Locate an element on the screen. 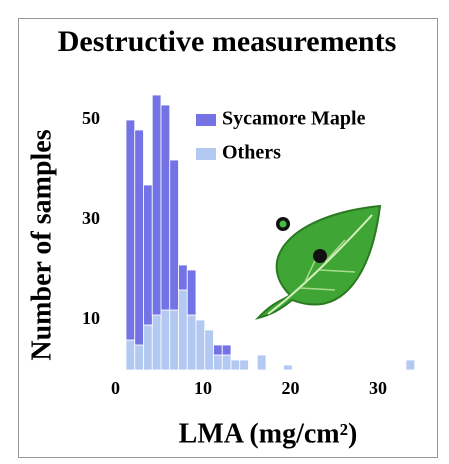  y-axis-label: Number of samples is located at coordinates (41, 244).